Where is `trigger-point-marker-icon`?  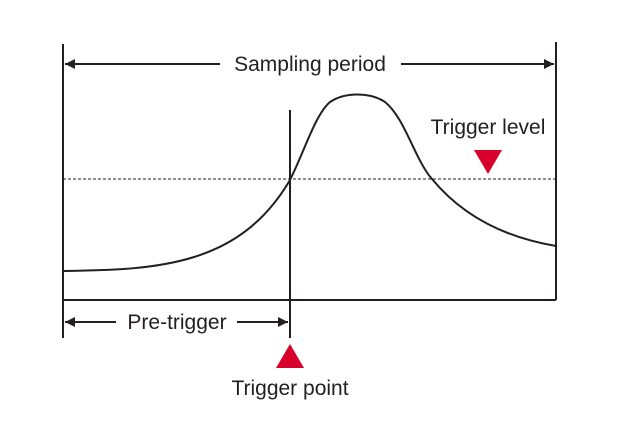
trigger-point-marker-icon is located at coordinates (290, 356).